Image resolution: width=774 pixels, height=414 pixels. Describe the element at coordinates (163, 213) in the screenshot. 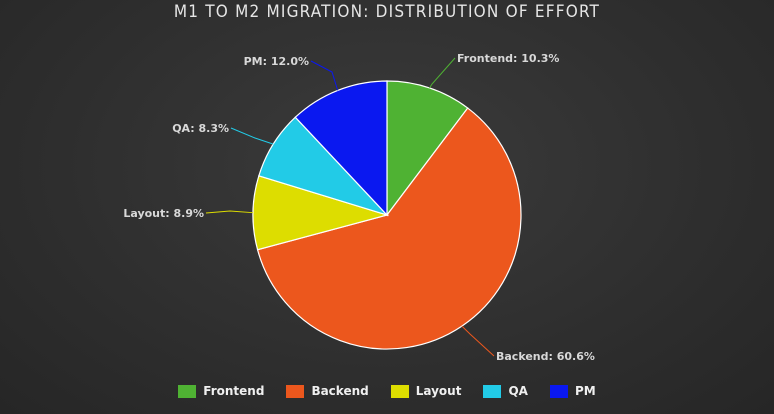

I see `data-label-layout: Layout: 8.9%` at that location.